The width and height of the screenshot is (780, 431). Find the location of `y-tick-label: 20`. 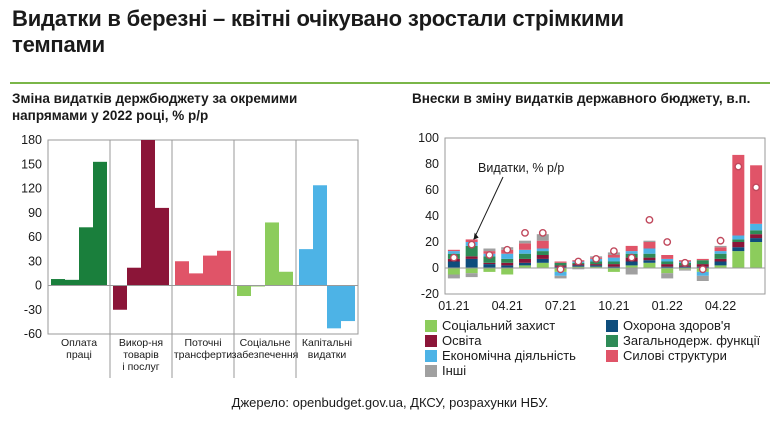

y-tick-label: 20 is located at coordinates (432, 242).